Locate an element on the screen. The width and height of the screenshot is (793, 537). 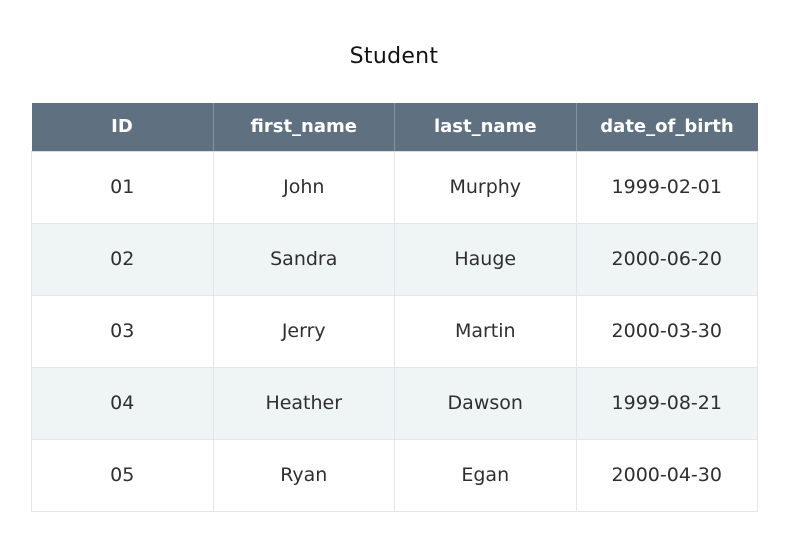
cell-first-name: John is located at coordinates (303, 187).